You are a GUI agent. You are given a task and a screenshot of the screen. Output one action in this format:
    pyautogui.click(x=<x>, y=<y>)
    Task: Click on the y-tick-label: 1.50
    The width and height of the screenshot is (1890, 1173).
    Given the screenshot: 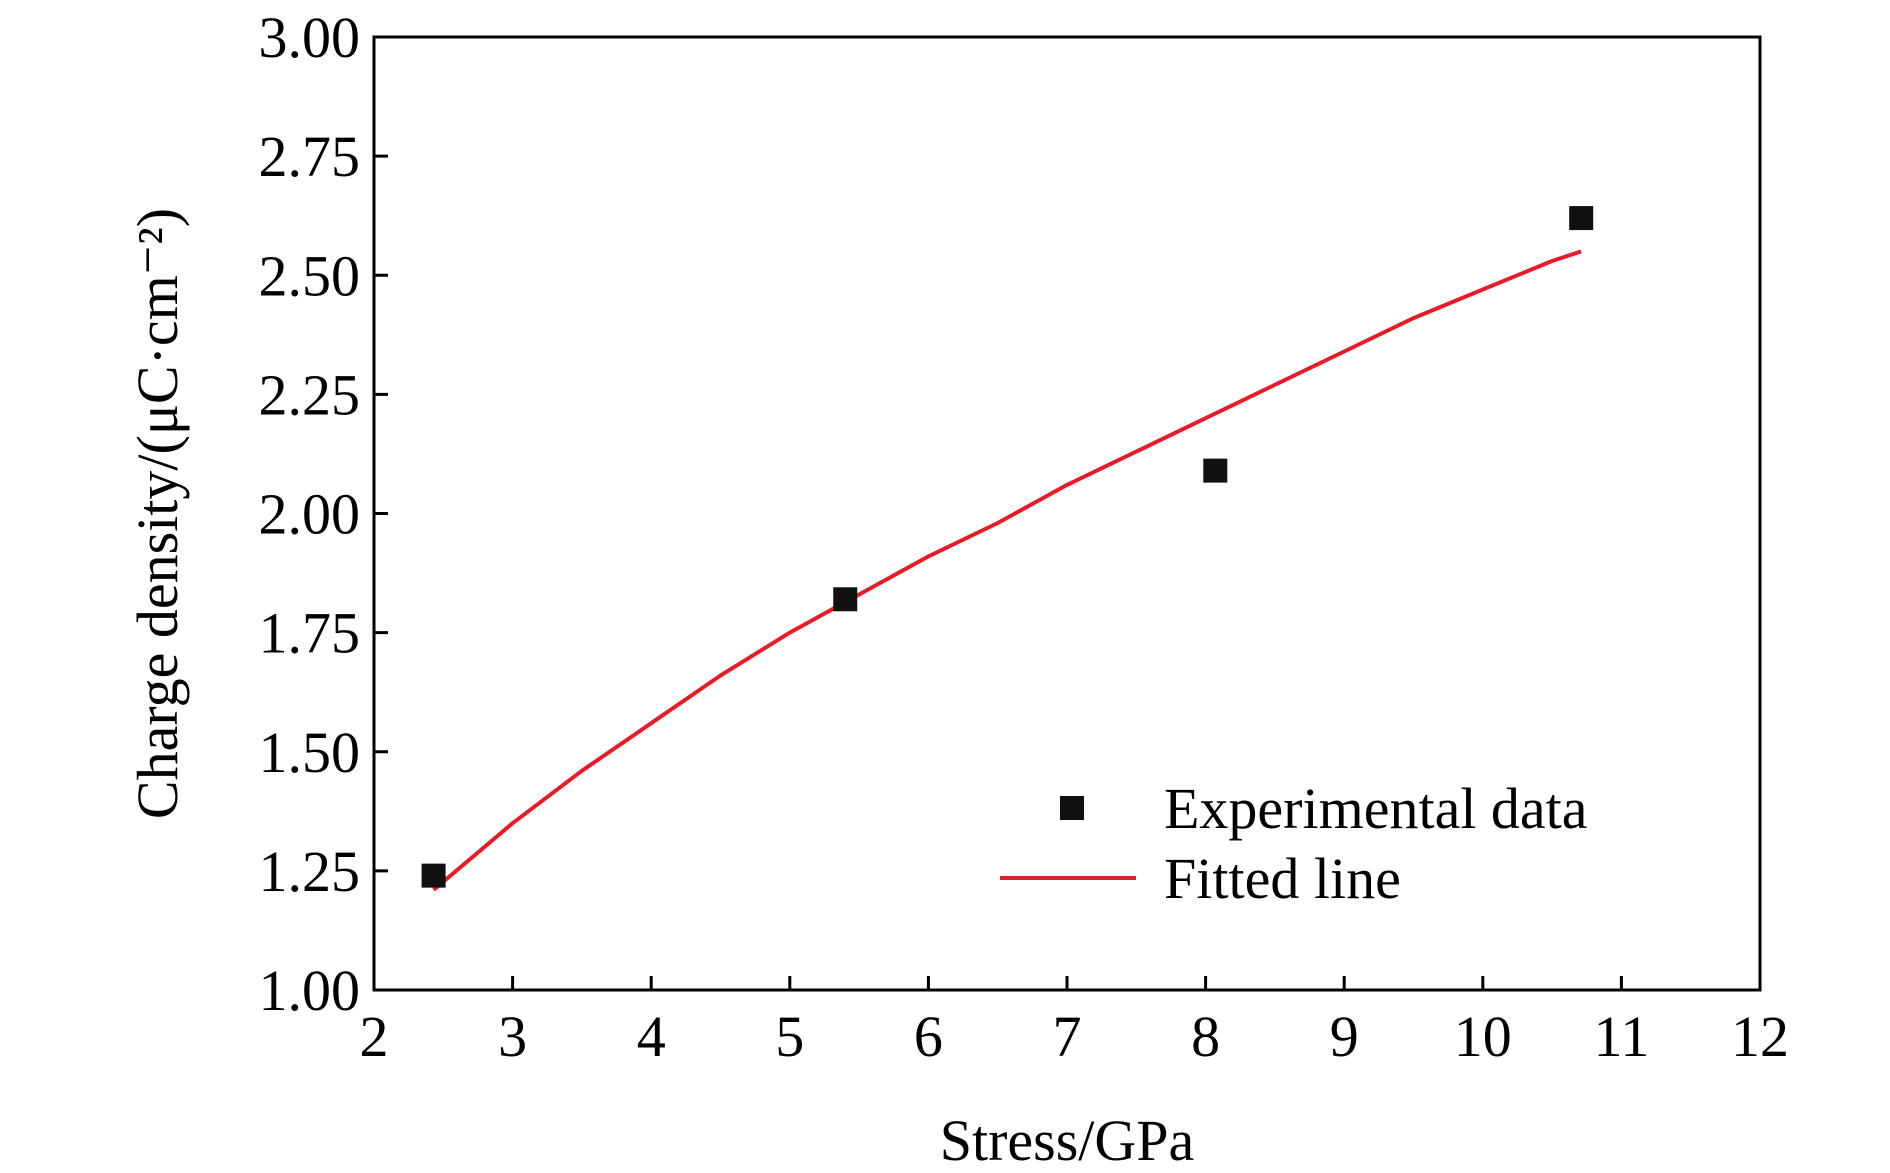 What is the action you would take?
    pyautogui.click(x=310, y=752)
    